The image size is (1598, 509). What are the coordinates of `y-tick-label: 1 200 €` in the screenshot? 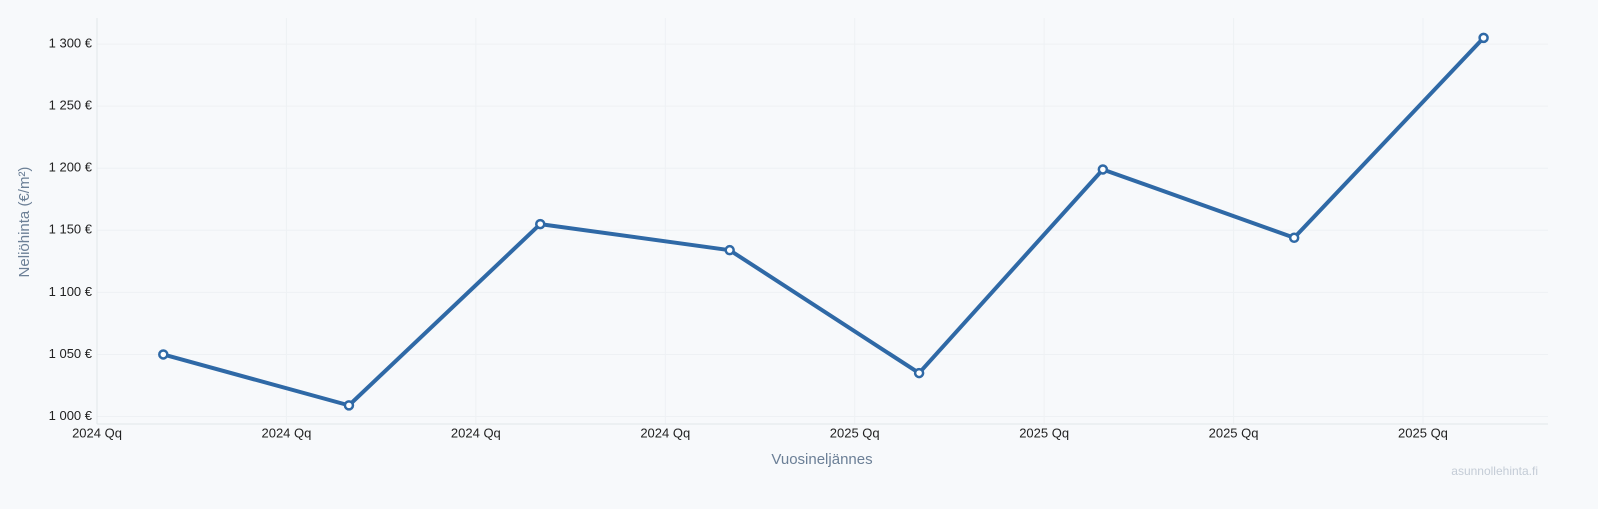 It's located at (71, 167).